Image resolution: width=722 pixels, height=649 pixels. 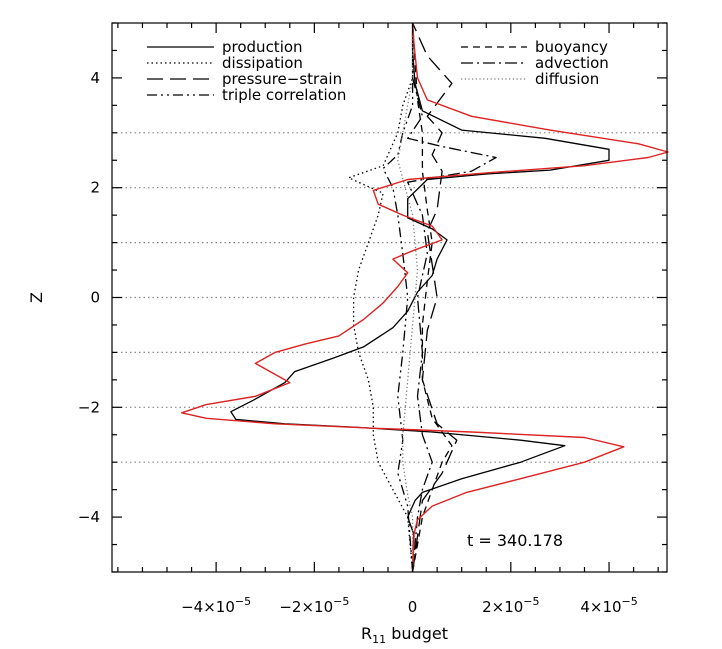 What do you see at coordinates (89, 517) in the screenshot?
I see `y-tick-label: −4` at bounding box center [89, 517].